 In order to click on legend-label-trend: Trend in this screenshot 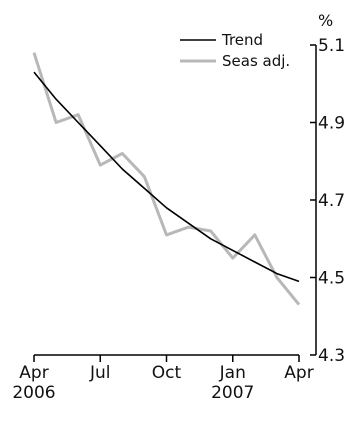, I will do `click(242, 40)`.